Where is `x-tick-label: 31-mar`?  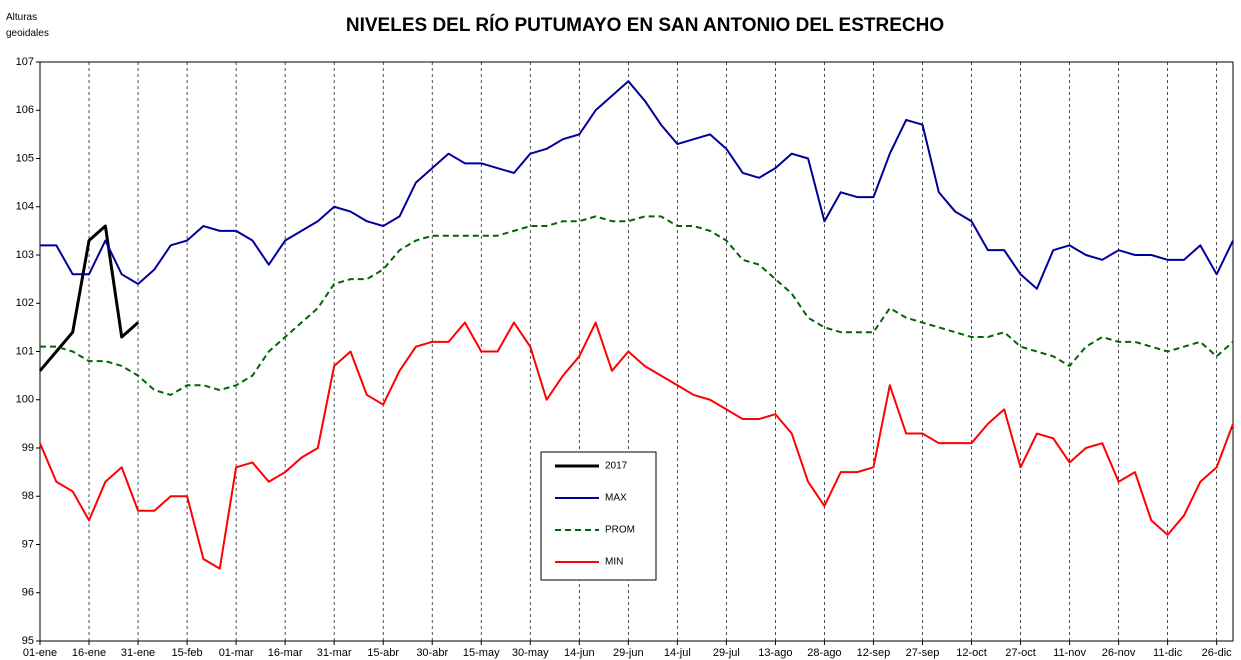
x-tick-label: 31-mar is located at coordinates (334, 653).